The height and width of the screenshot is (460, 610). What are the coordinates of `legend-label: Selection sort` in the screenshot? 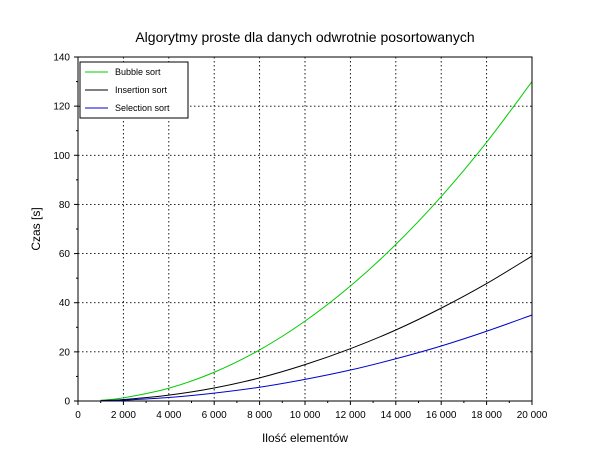 It's located at (142, 108).